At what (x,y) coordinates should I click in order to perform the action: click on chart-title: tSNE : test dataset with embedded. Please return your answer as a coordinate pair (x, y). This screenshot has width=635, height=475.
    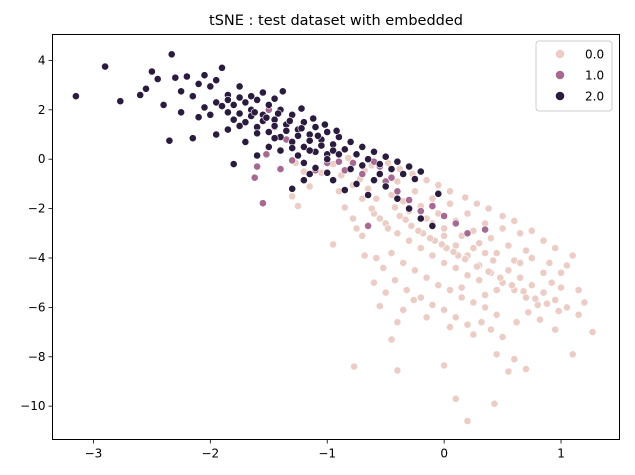
    Looking at the image, I should click on (336, 21).